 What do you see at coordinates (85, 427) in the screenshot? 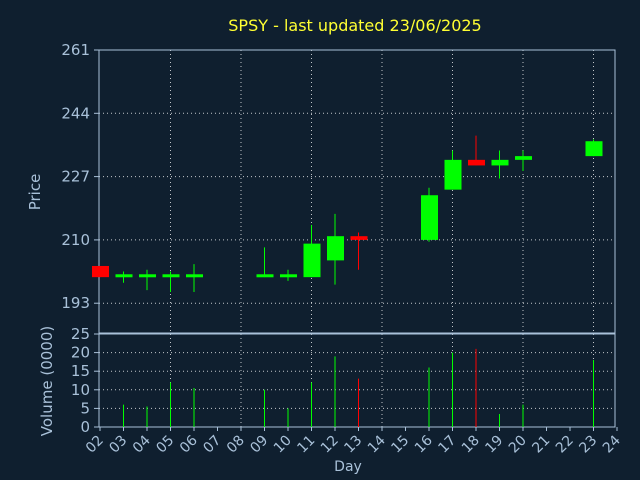
I see `volume-tick-label: 0` at bounding box center [85, 427].